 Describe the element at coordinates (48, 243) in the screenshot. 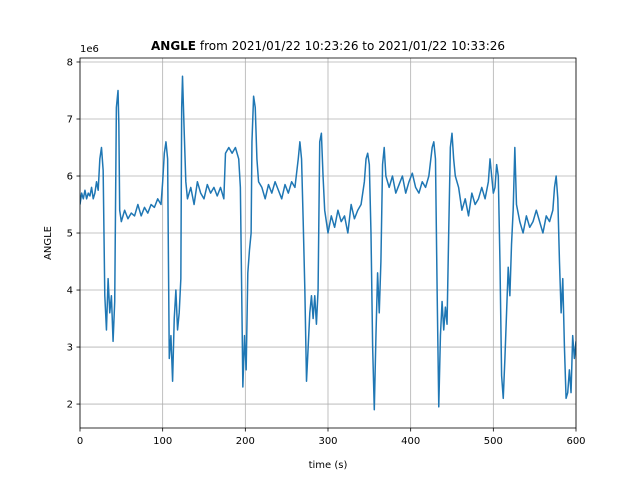

I see `y-axis-label: ANGLE` at that location.